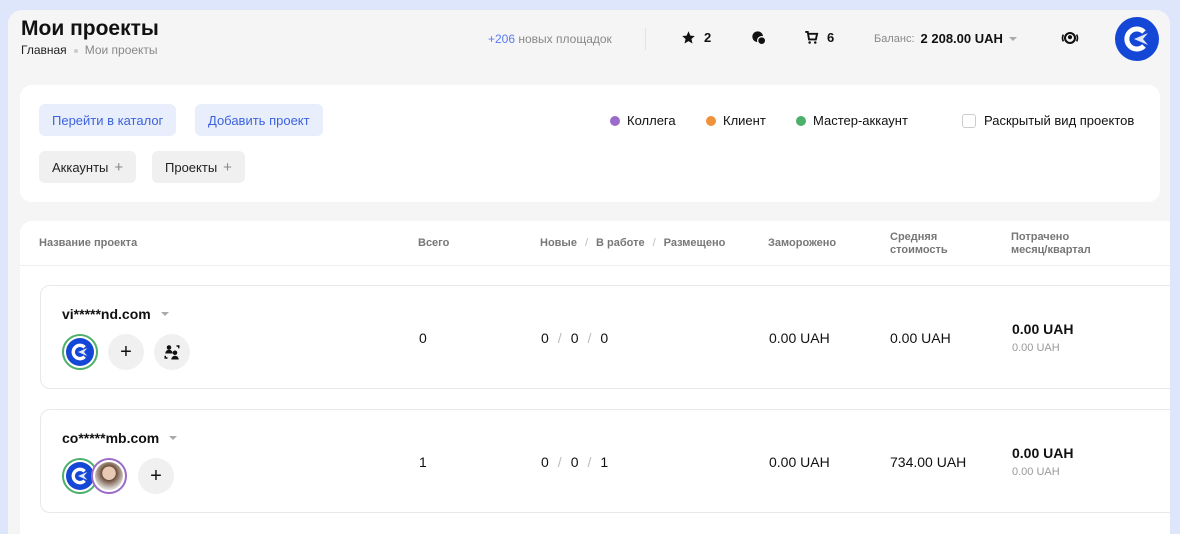  I want to click on total-value: 0, so click(423, 338).